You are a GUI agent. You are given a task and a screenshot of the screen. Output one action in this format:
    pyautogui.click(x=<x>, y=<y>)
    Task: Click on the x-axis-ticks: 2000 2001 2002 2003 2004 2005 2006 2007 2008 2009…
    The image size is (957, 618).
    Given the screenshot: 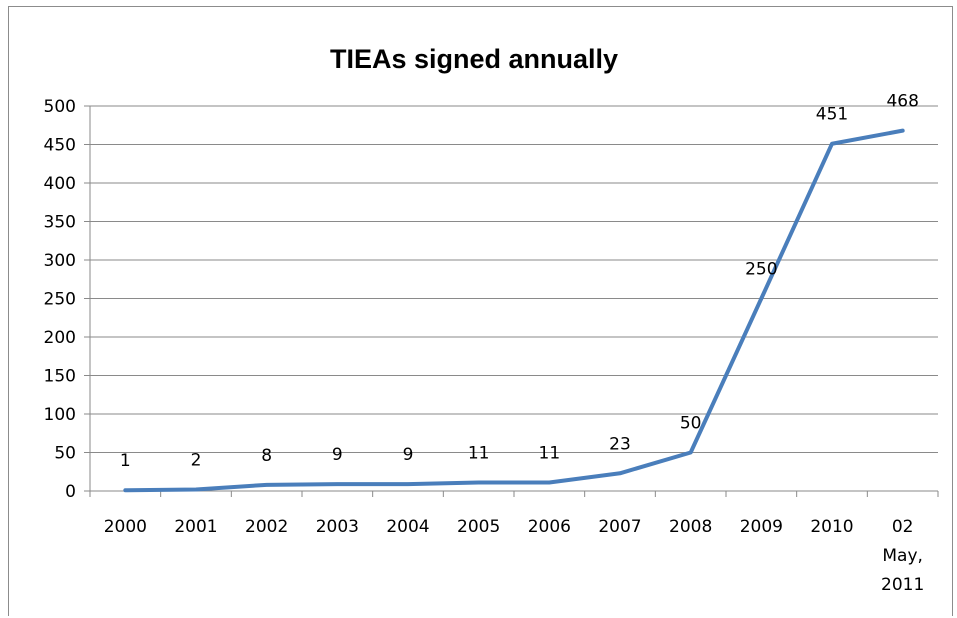 What is the action you would take?
    pyautogui.click(x=514, y=556)
    